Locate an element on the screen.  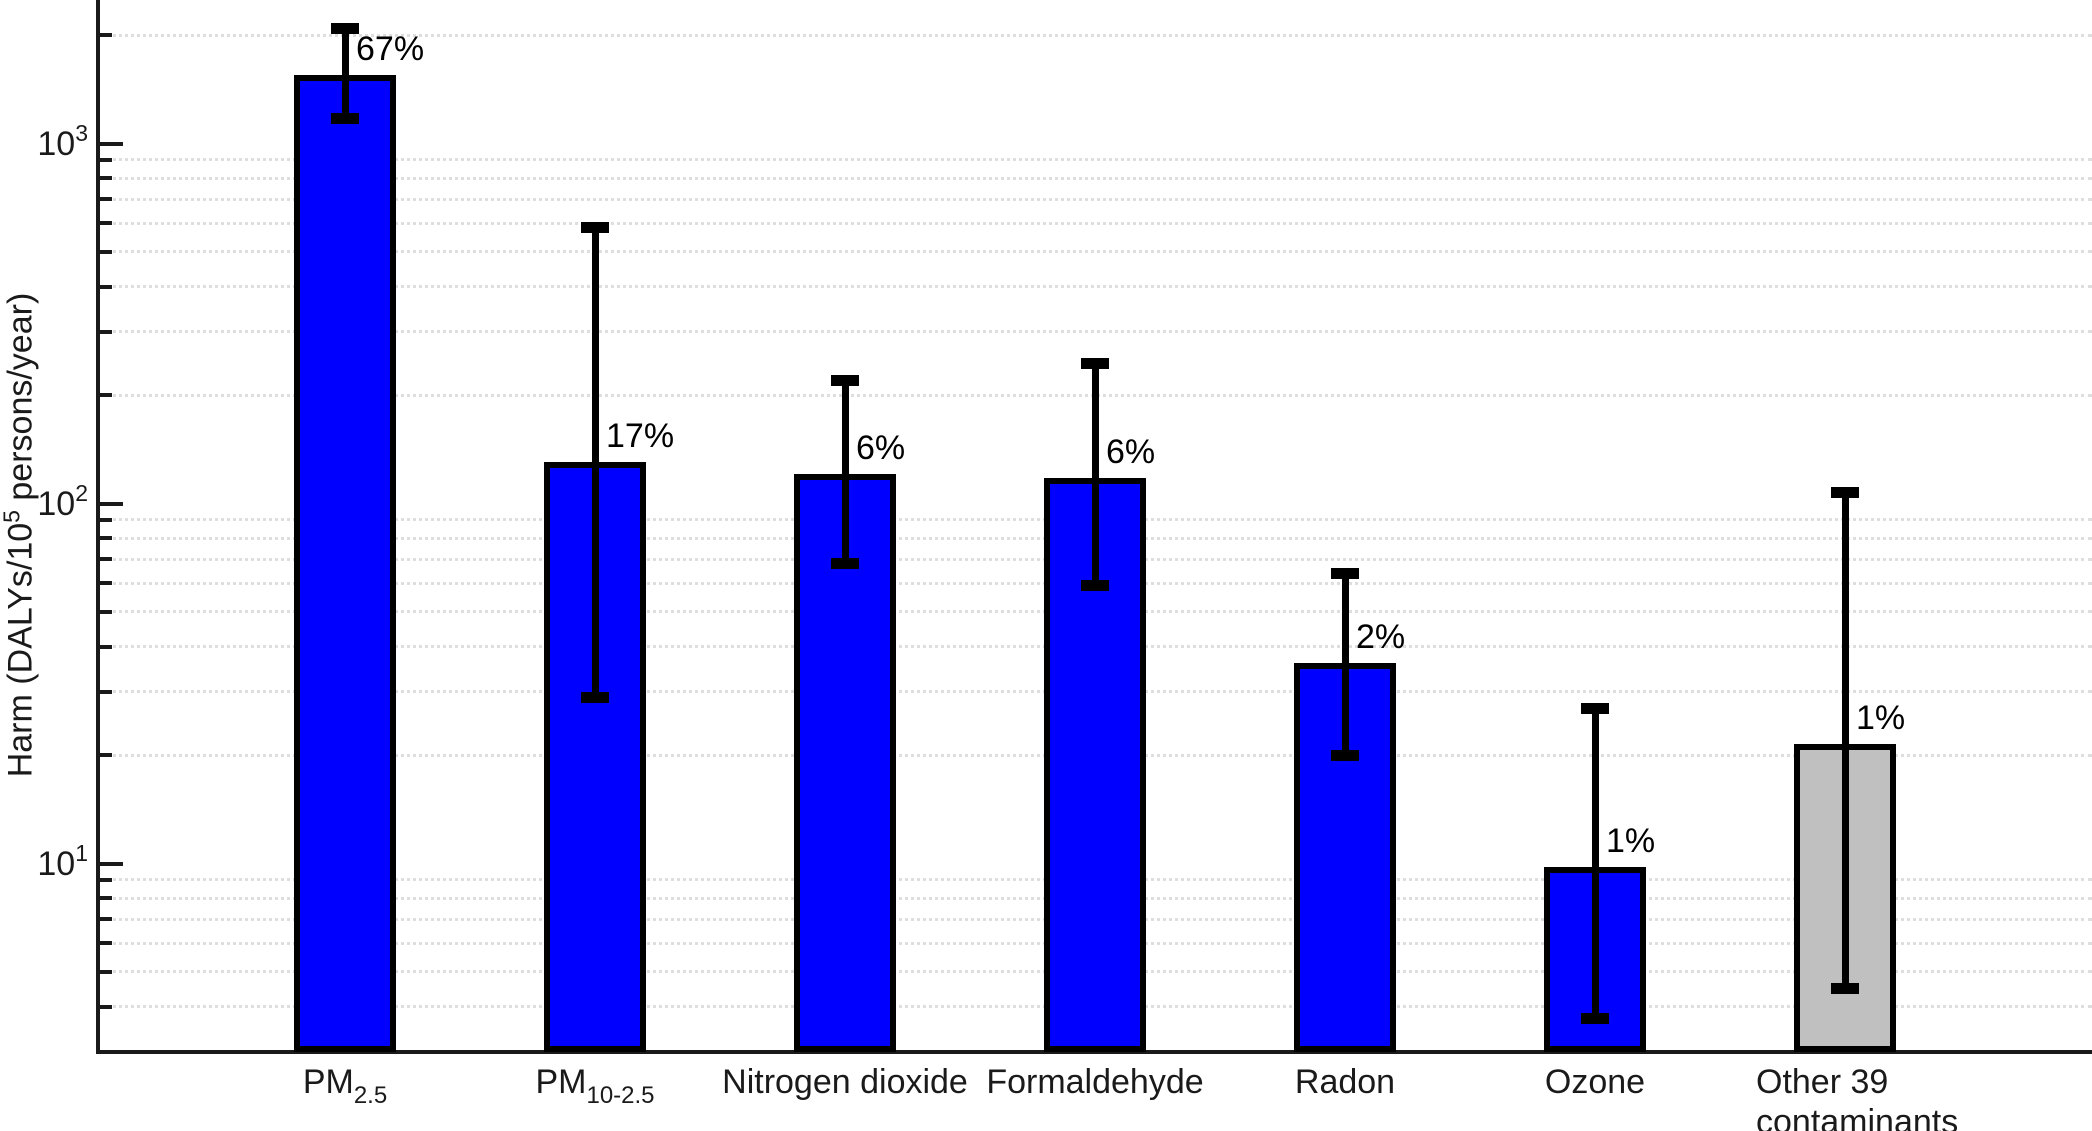
x-tick-label-line: Other 39 is located at coordinates (1822, 1082).